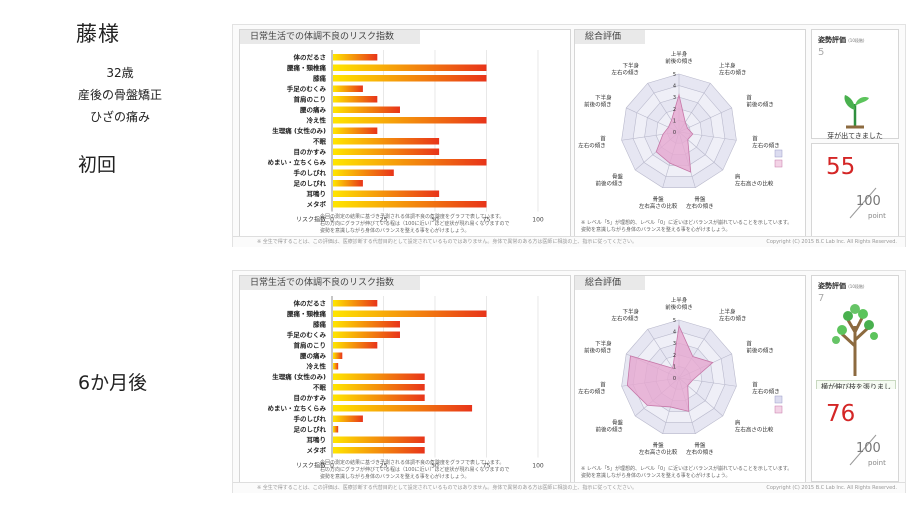 Image resolution: width=920 pixels, height=518 pixels. What do you see at coordinates (674, 121) in the screenshot?
I see `radar-tick-label: 1` at bounding box center [674, 121].